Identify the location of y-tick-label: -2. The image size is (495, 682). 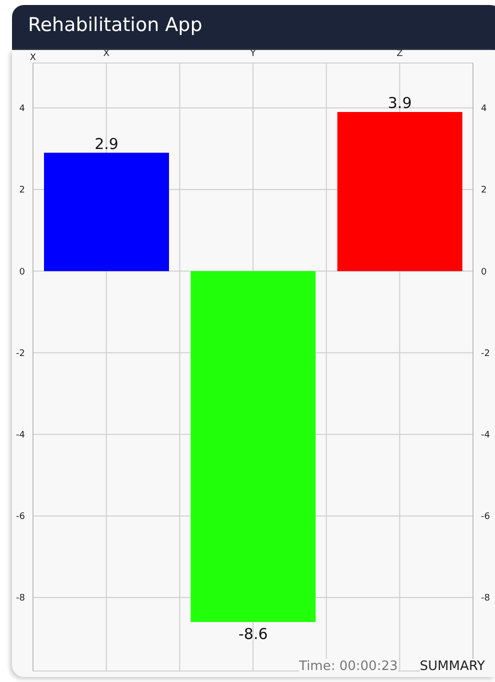
(20, 353).